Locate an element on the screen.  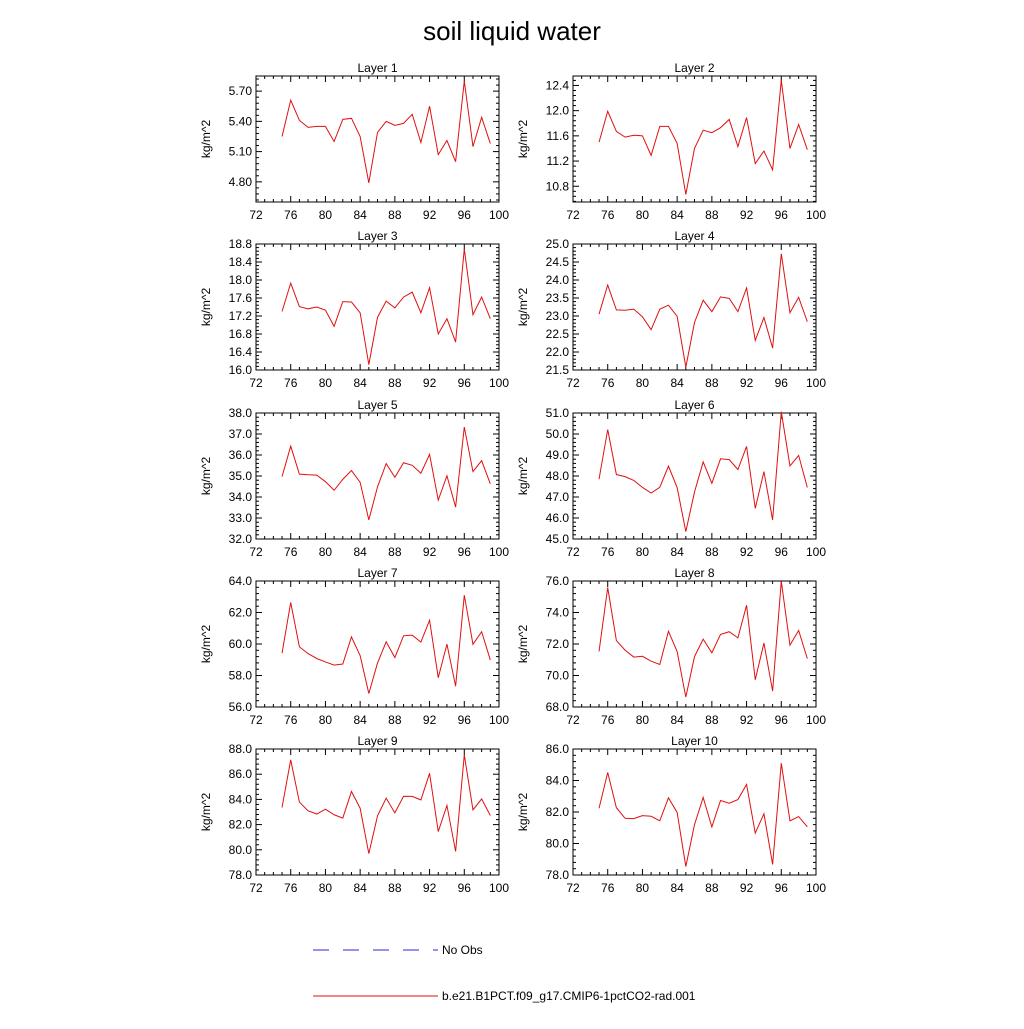
figure-title: soil liquid water is located at coordinates (512, 31).